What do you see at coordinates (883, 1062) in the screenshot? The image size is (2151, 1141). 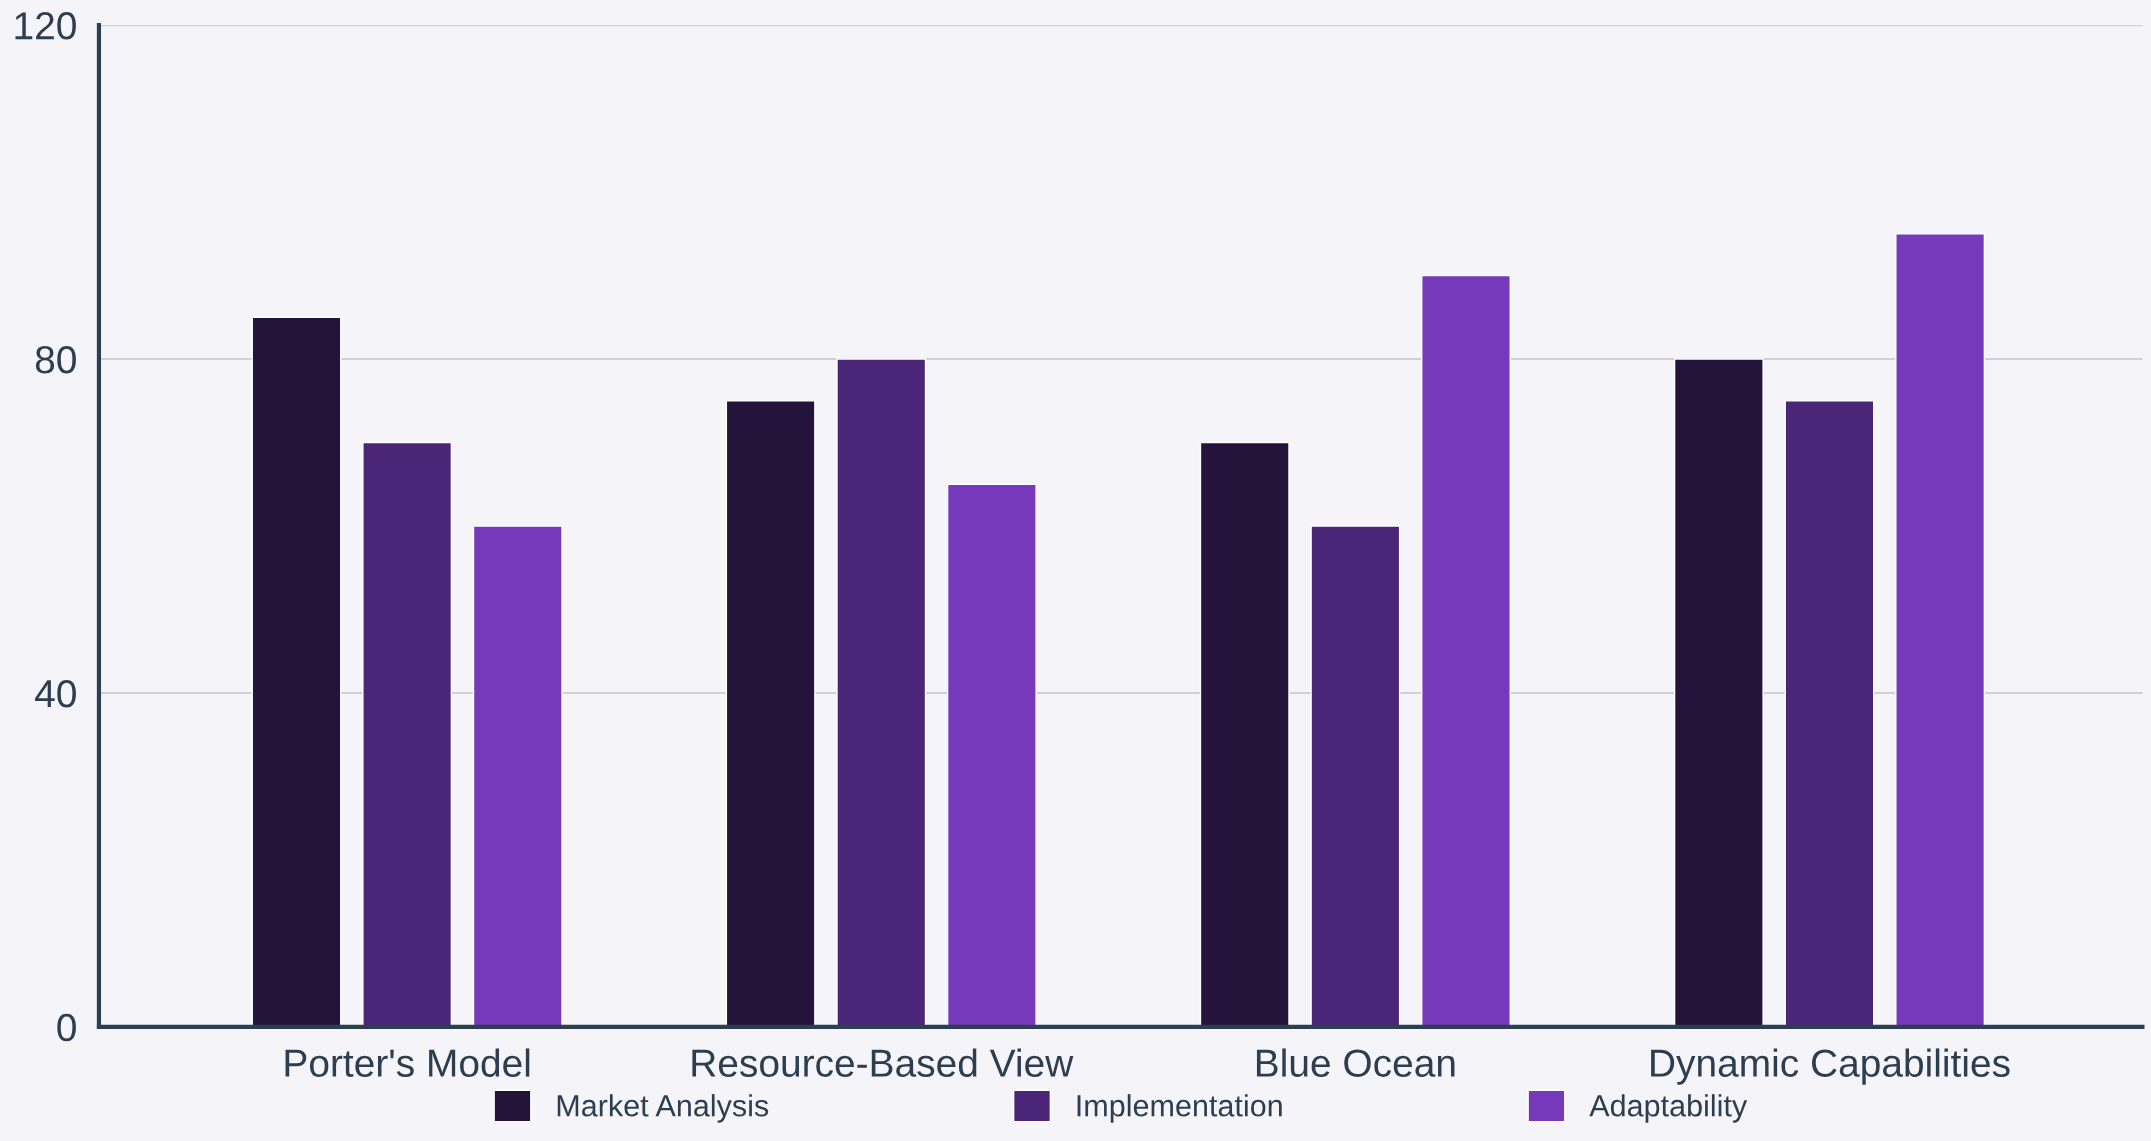 I see `x-tick-label: Resource-Based View` at bounding box center [883, 1062].